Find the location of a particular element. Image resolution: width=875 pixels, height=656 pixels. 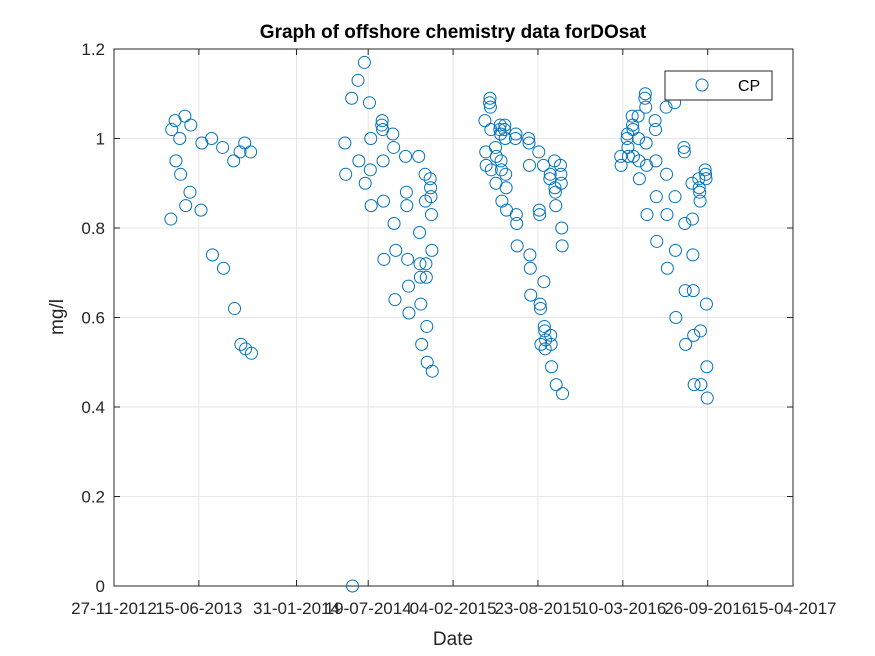

y-tick-label: 1.2 is located at coordinates (93, 49).